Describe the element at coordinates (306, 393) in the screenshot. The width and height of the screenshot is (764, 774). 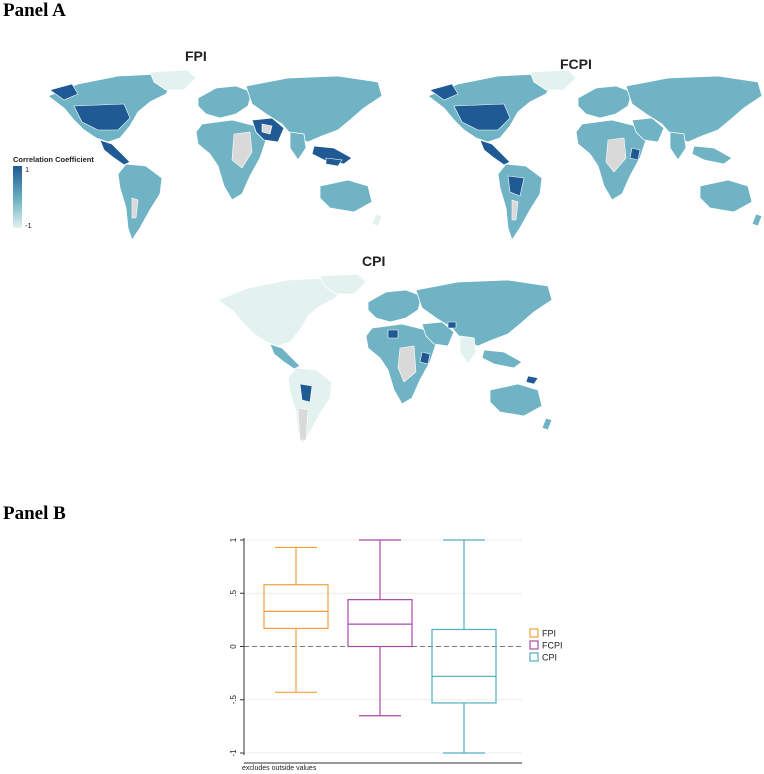
I see `cpi-region-high-south-america` at that location.